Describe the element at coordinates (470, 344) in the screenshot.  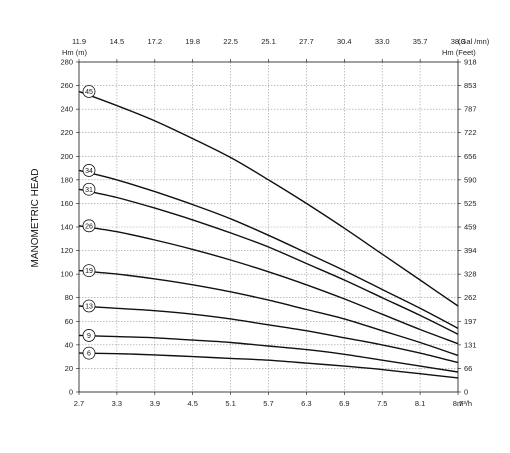
I see `y-right-tick-label: 131` at that location.